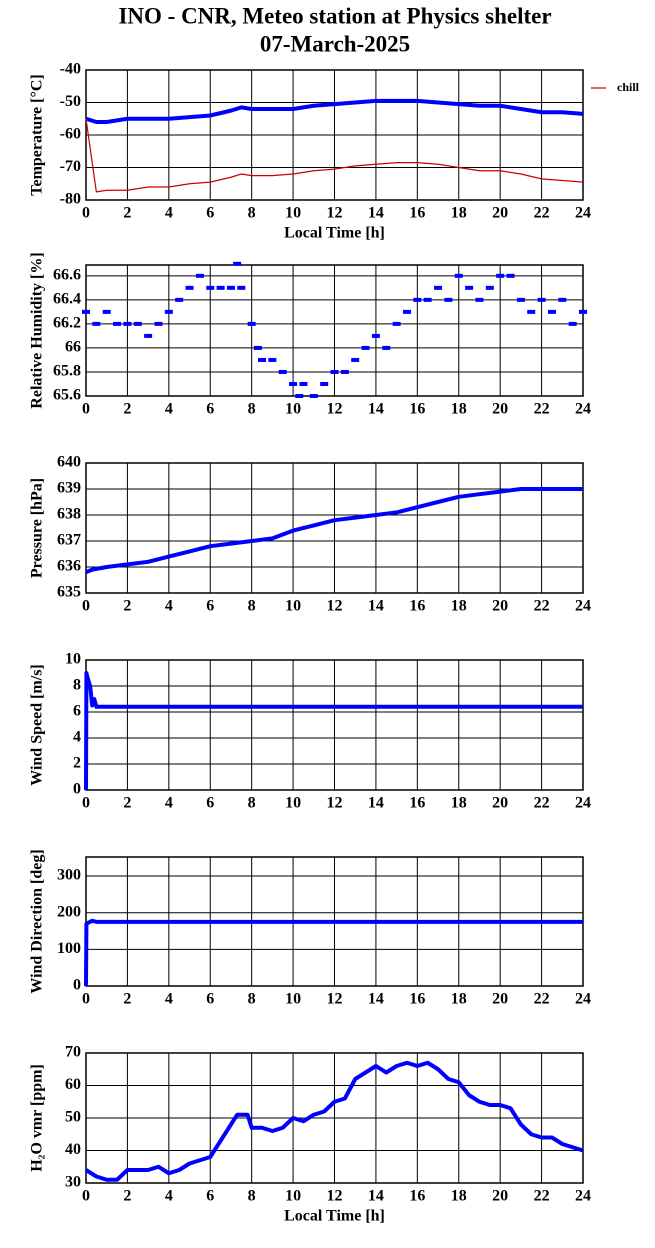 Image resolution: width=655 pixels, height=1248 pixels. Describe the element at coordinates (37, 725) in the screenshot. I see `y-axis-title: Wind Speed [m/s]` at that location.